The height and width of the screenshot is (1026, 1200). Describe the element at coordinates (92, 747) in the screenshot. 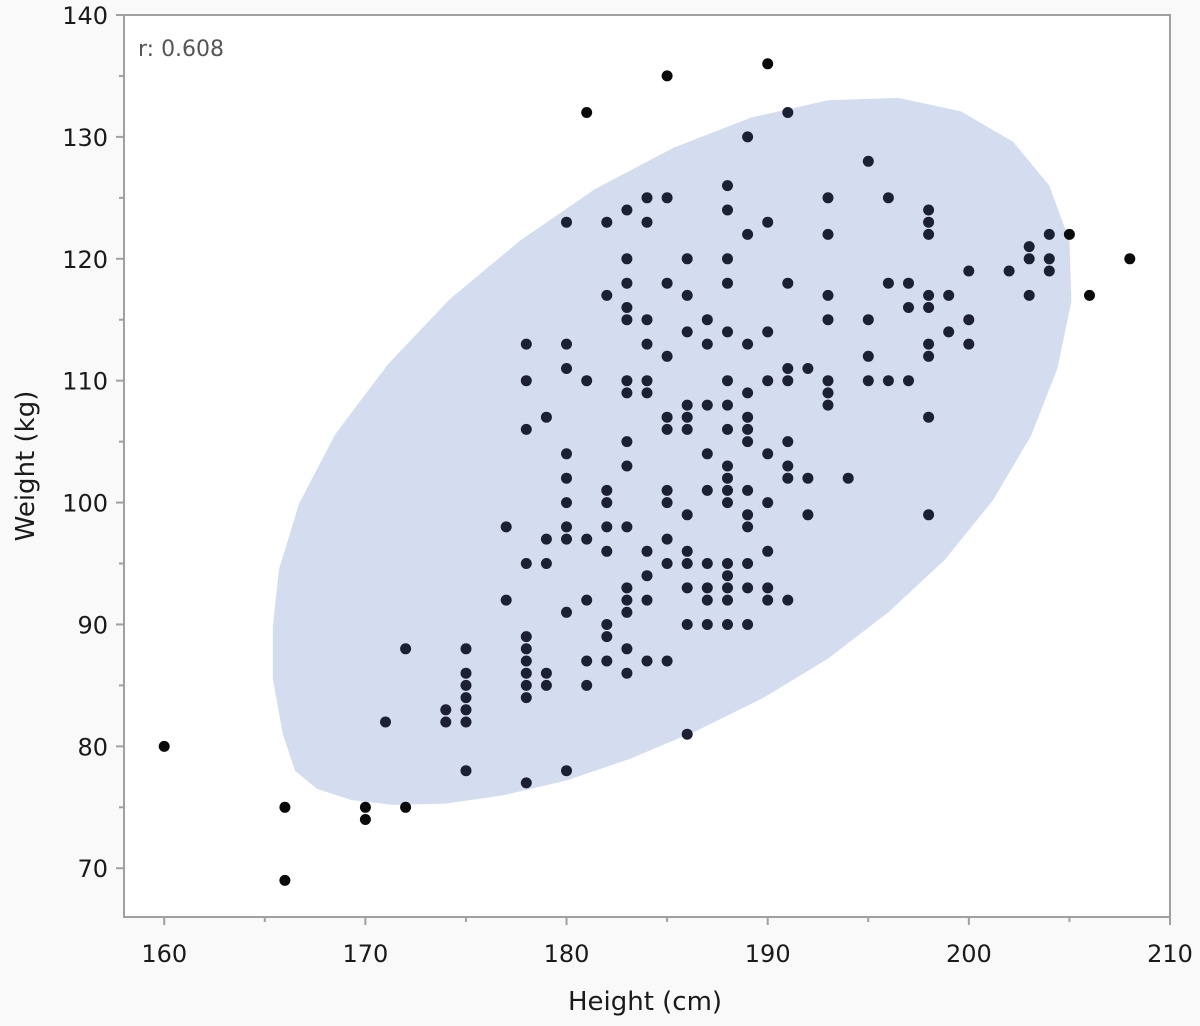

I see `y-tick-label: 80` at that location.